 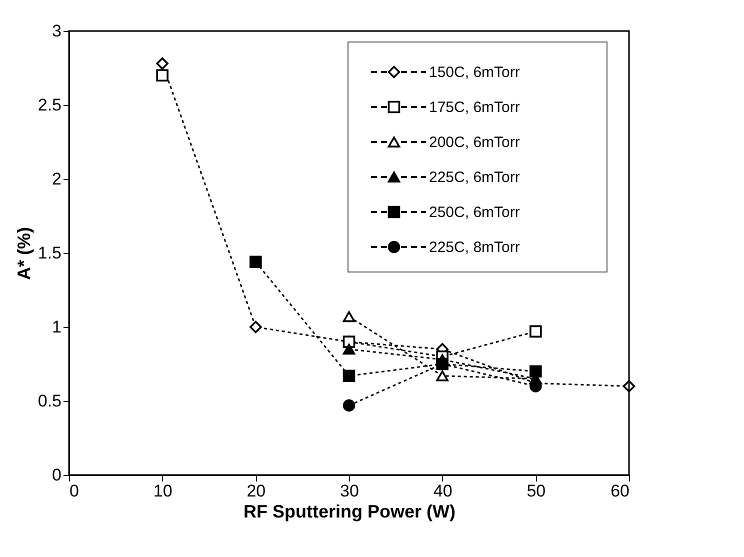 I want to click on y-tick-label: 3, so click(x=57, y=31).